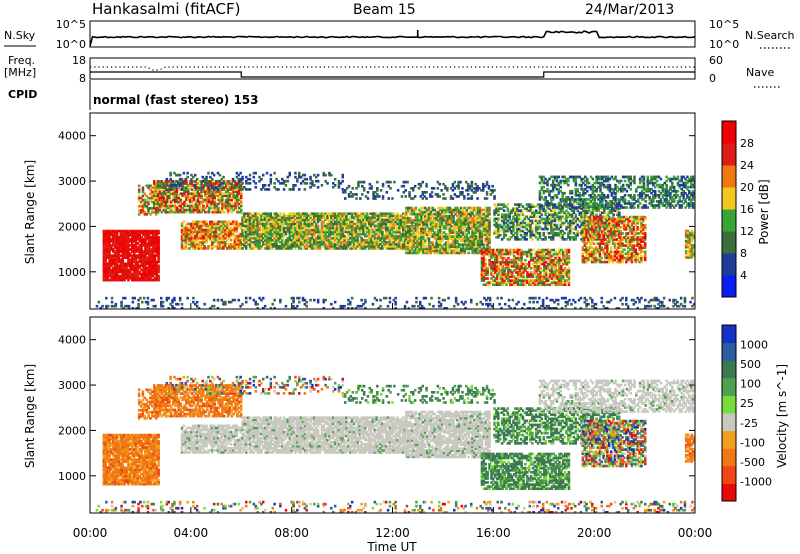 Image resolution: width=800 pixels, height=554 pixels. Describe the element at coordinates (716, 60) in the screenshot. I see `nave-tick-top: 60` at that location.